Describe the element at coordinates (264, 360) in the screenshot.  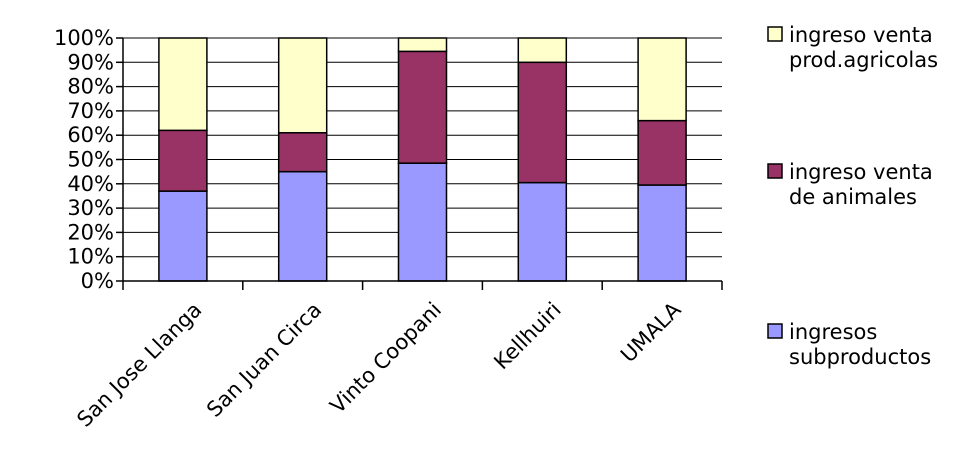
I see `x-category-label: San Juan Circa` at that location.